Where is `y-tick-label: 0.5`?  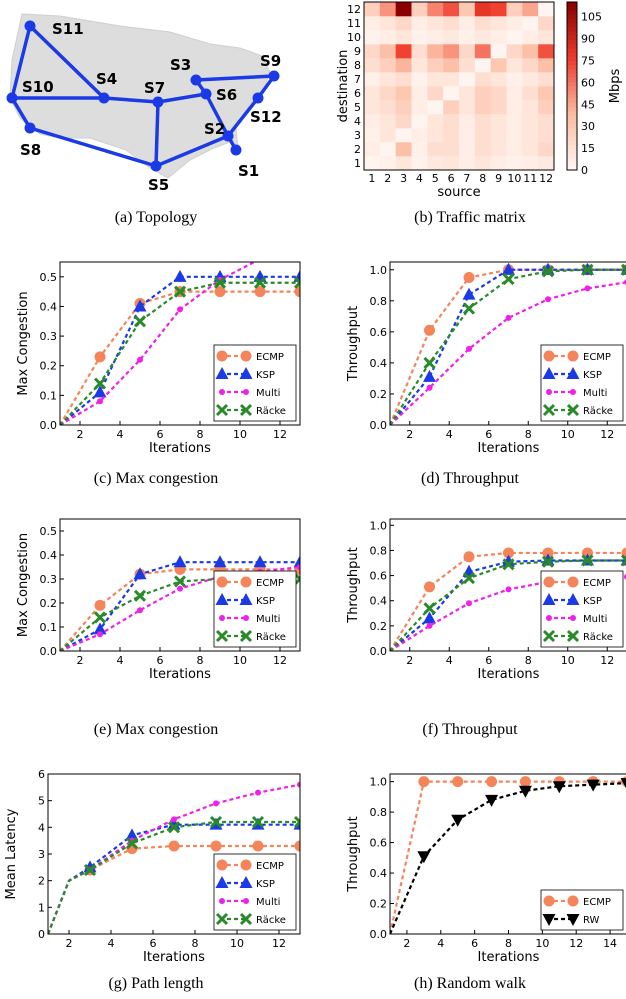
y-tick-label: 0.5 is located at coordinates (49, 277).